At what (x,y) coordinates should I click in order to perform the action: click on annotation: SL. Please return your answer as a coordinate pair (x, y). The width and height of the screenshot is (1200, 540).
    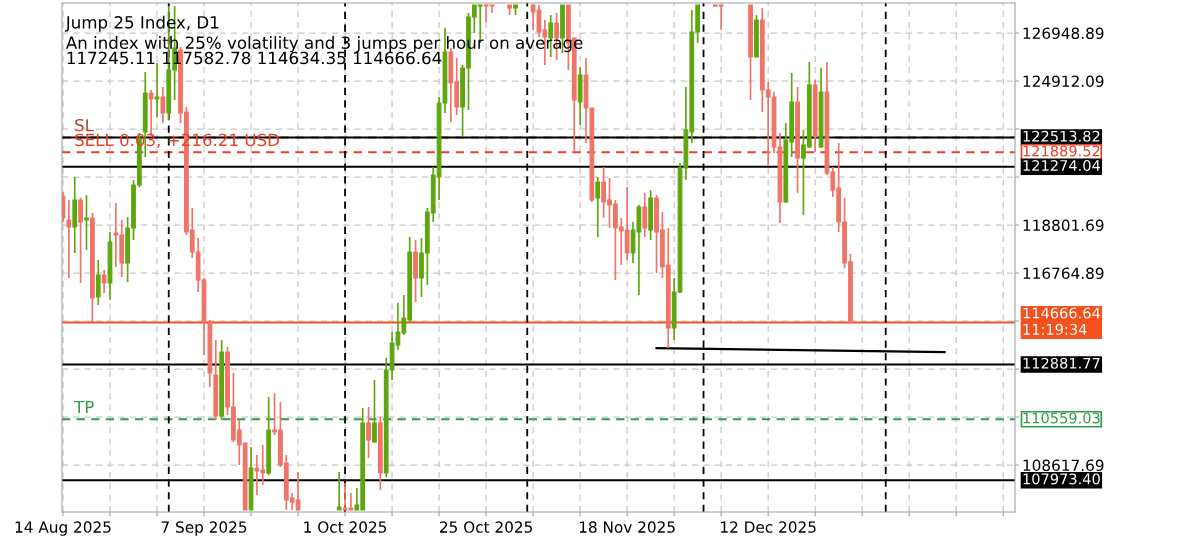
    Looking at the image, I should click on (84, 125).